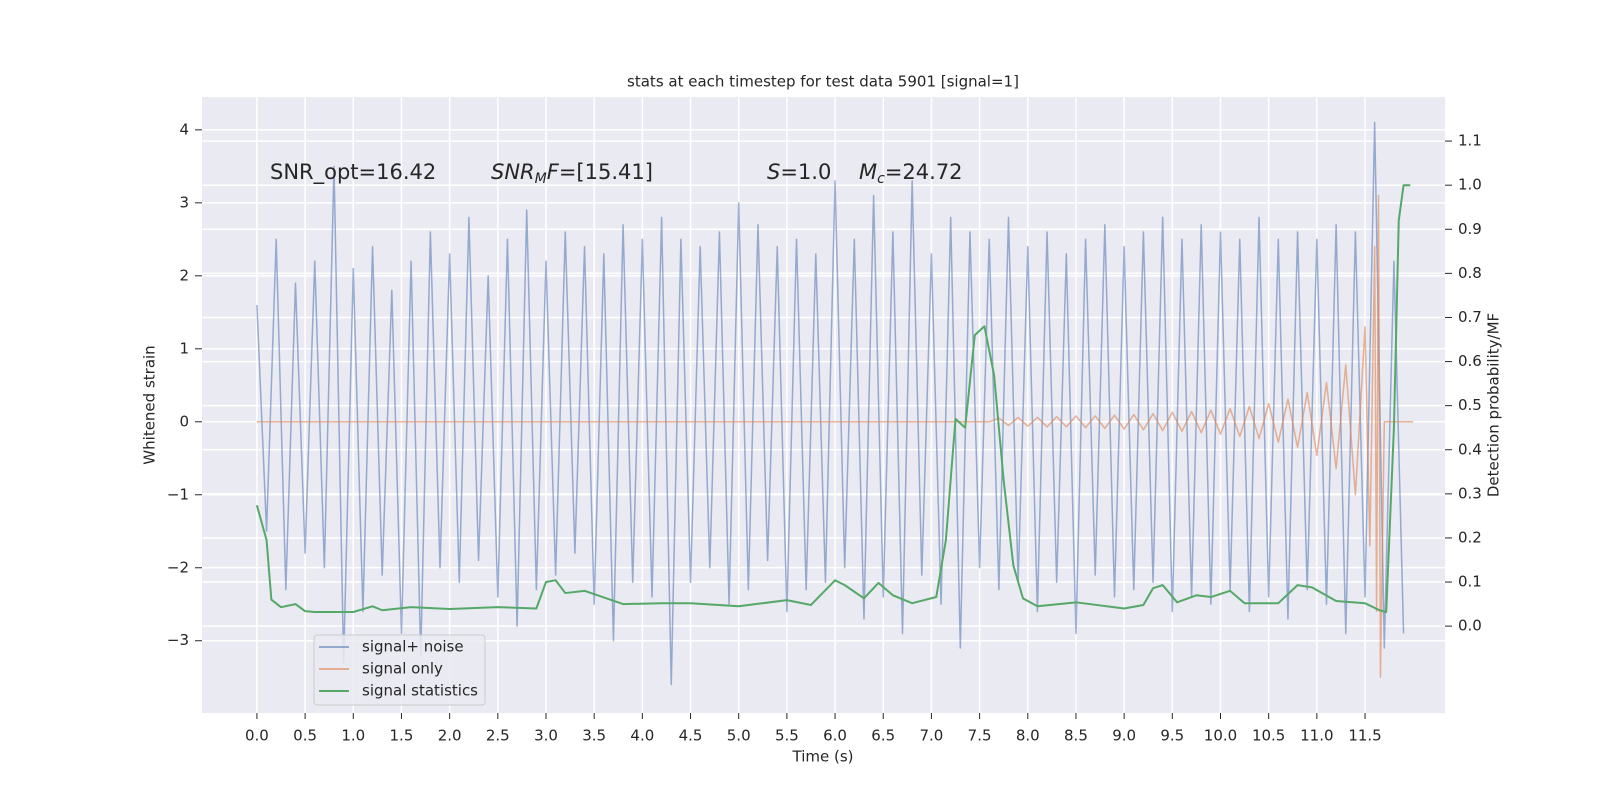  I want to click on legend-label: signal only, so click(402, 669).